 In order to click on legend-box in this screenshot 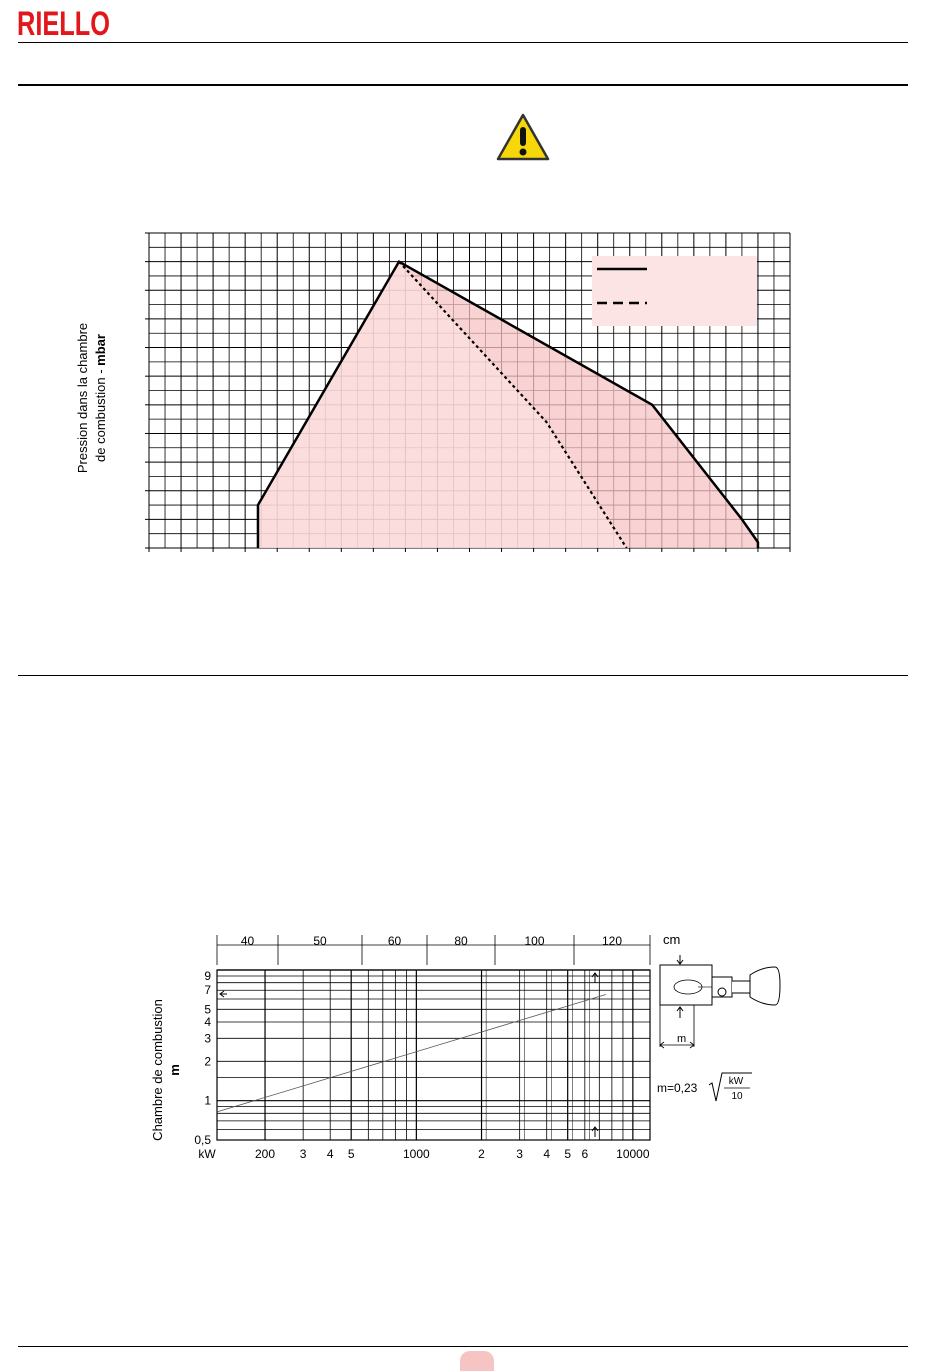, I will do `click(674, 291)`.